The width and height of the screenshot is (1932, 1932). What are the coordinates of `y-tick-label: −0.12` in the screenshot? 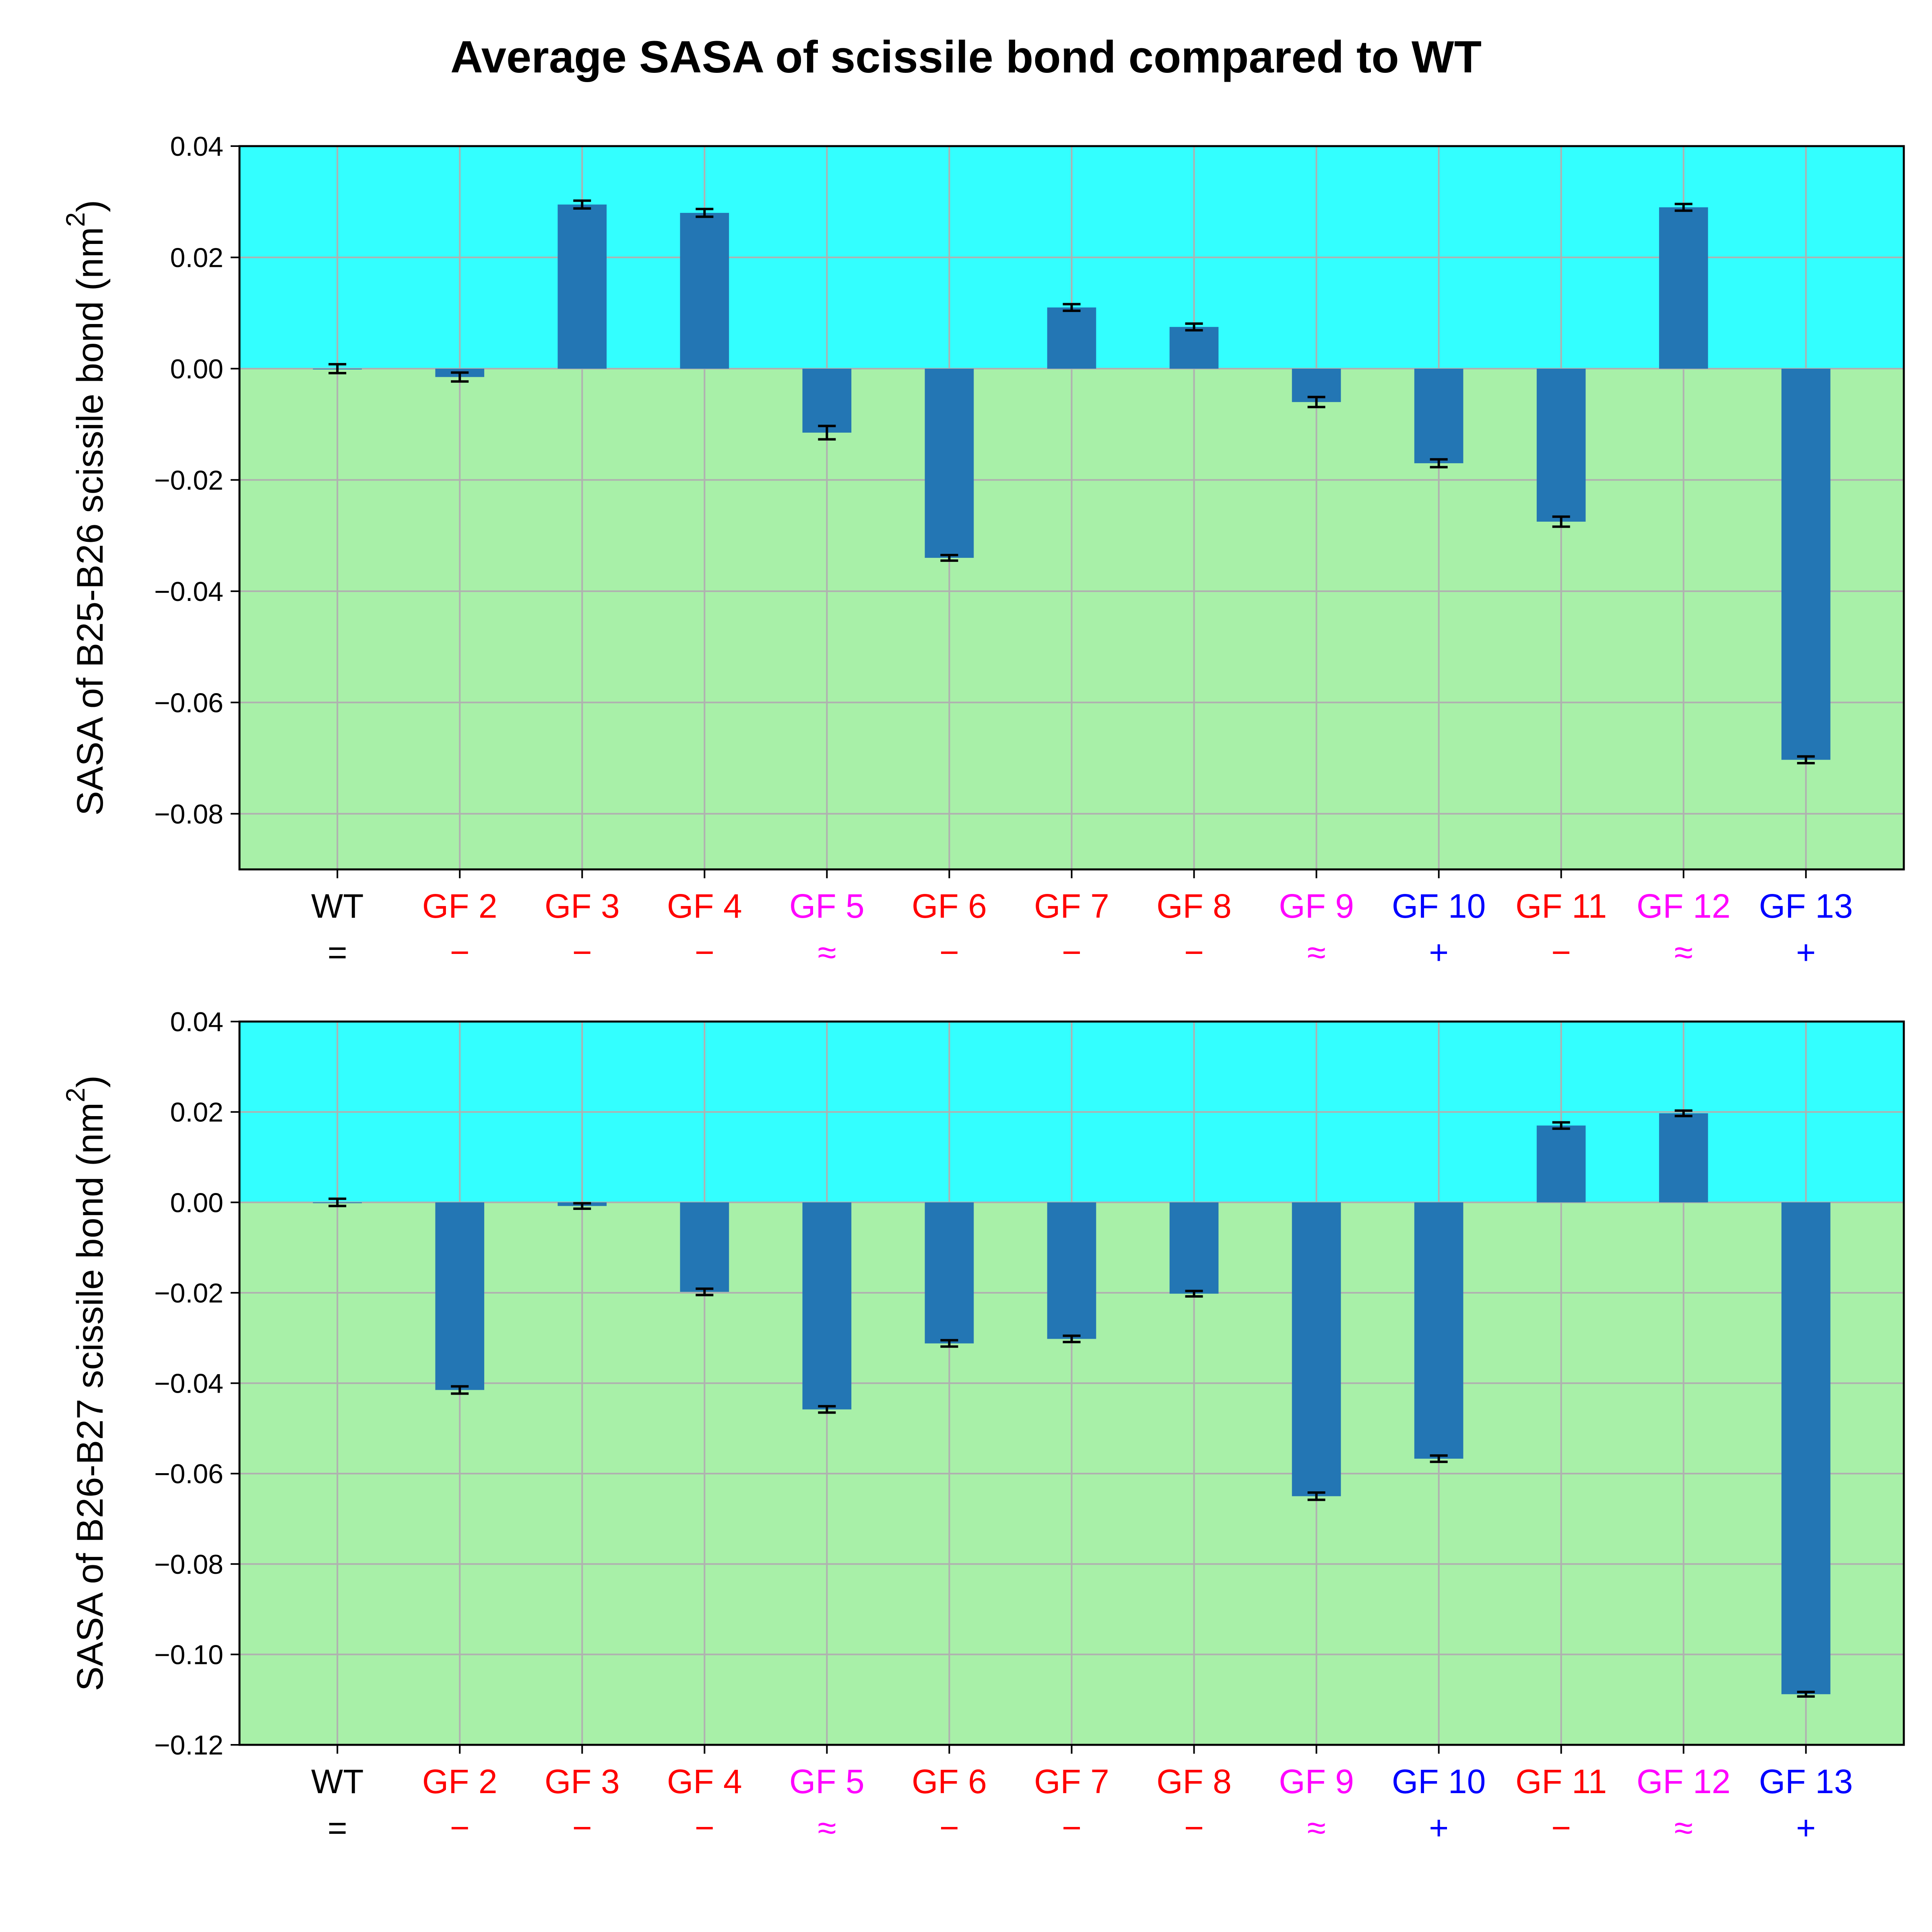 It's located at (188, 1745).